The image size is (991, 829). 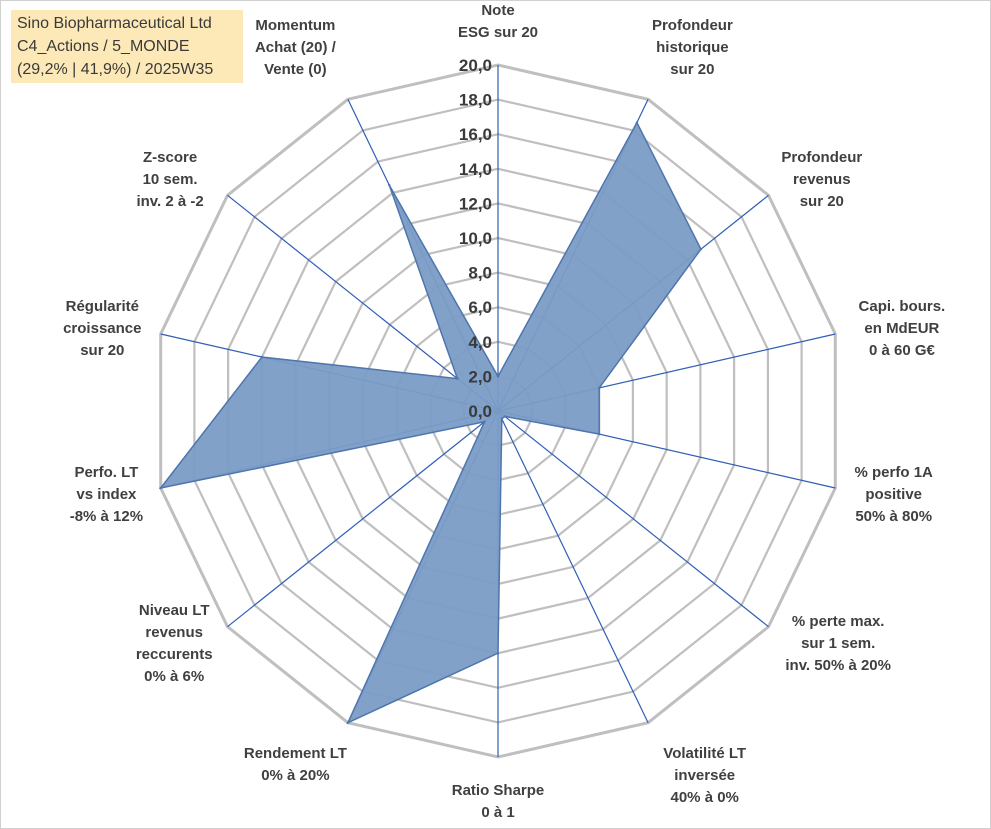 What do you see at coordinates (894, 494) in the screenshot?
I see `axis-label: % perfo 1A positive 50% à 80%` at bounding box center [894, 494].